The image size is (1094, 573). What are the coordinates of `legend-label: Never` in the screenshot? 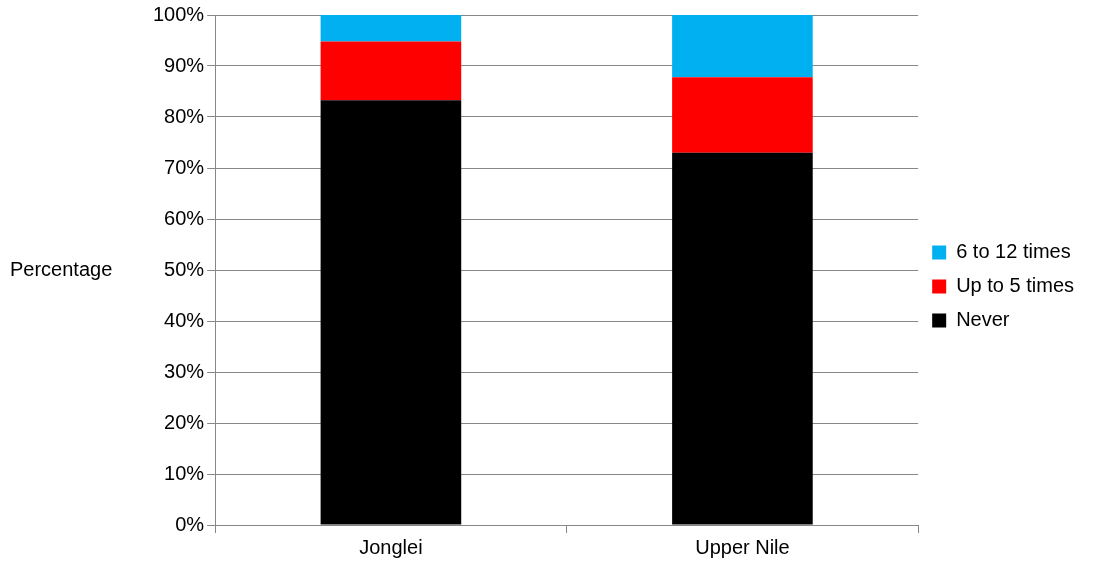 It's located at (983, 319).